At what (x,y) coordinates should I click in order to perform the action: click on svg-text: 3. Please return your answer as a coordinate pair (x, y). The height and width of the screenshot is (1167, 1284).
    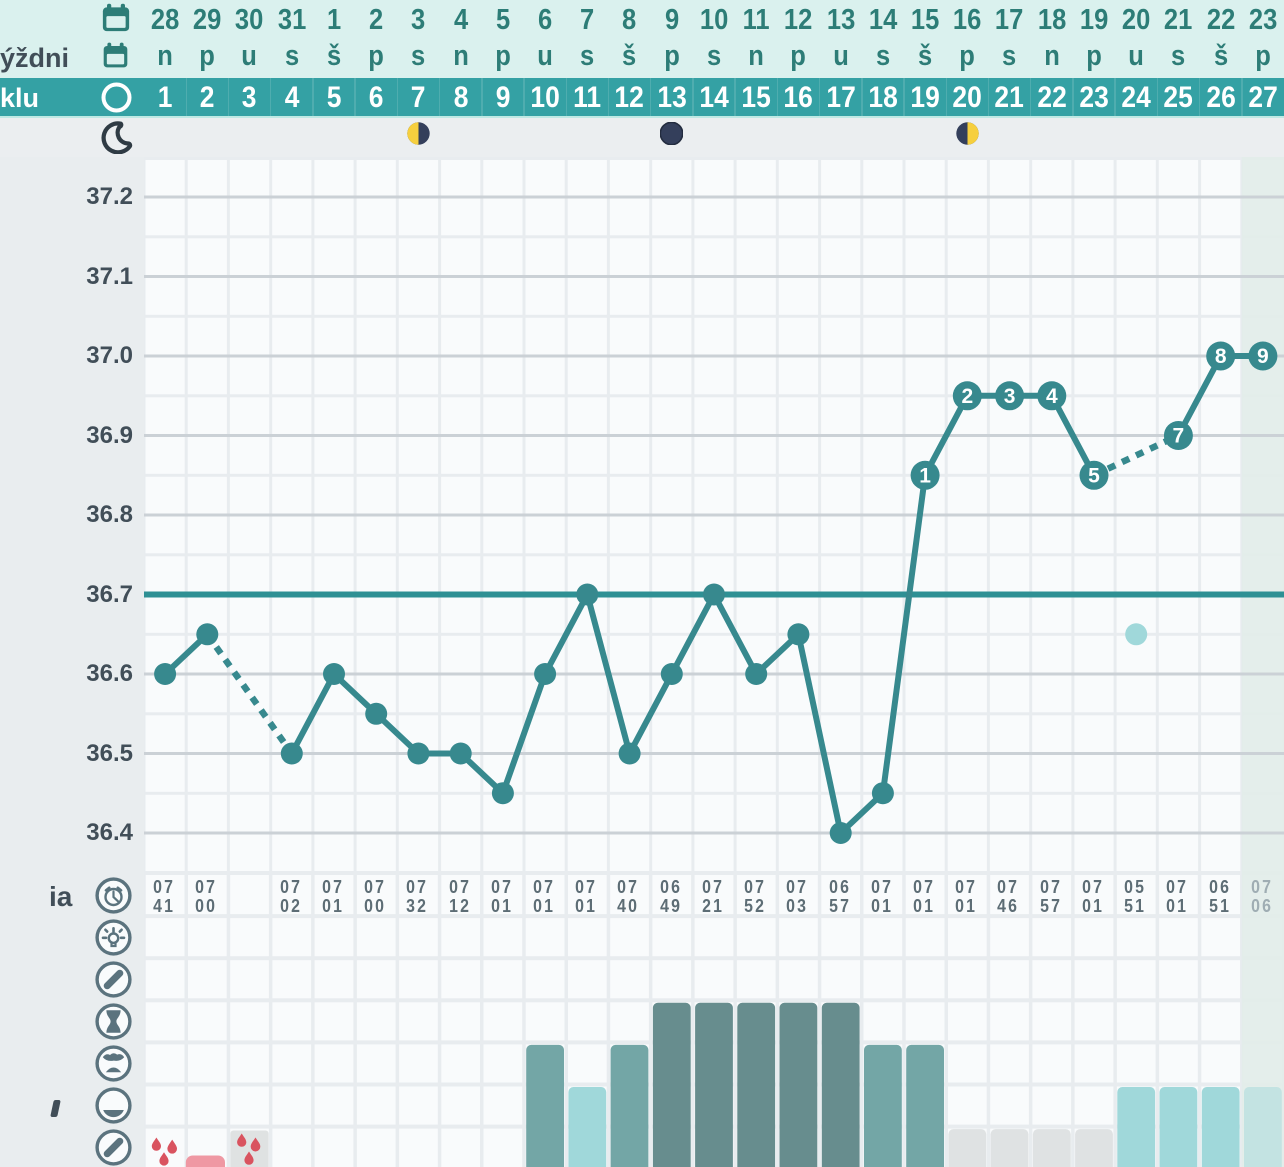
    Looking at the image, I should click on (1010, 396).